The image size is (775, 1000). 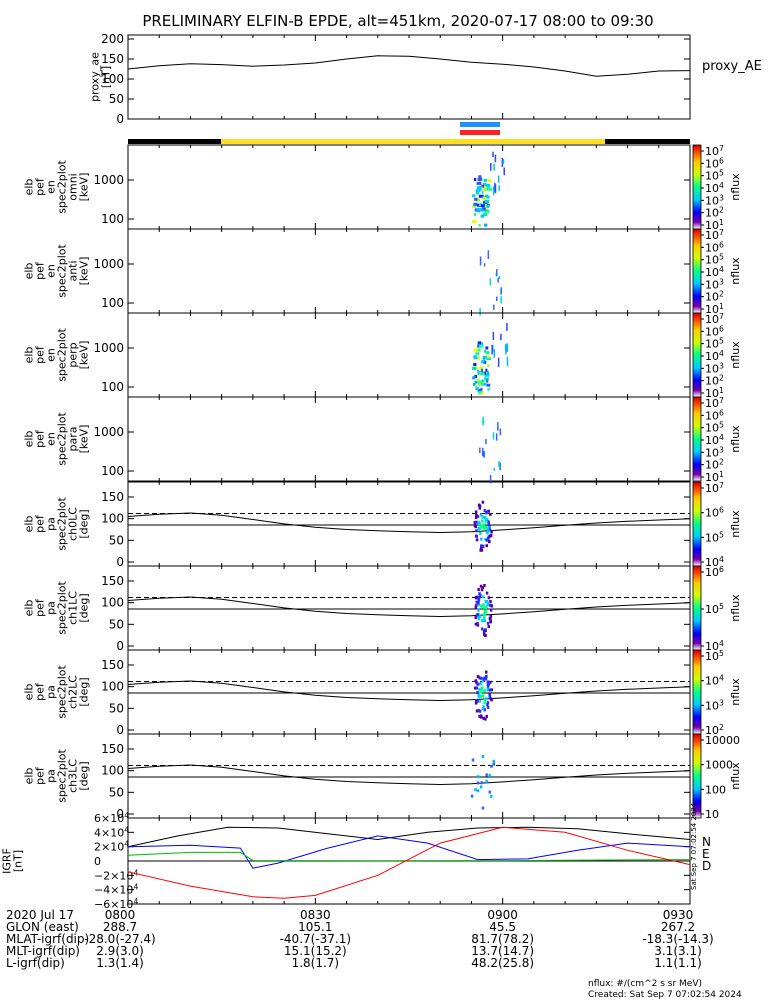 I want to click on colorbar-label: 102, so click(x=714, y=213).